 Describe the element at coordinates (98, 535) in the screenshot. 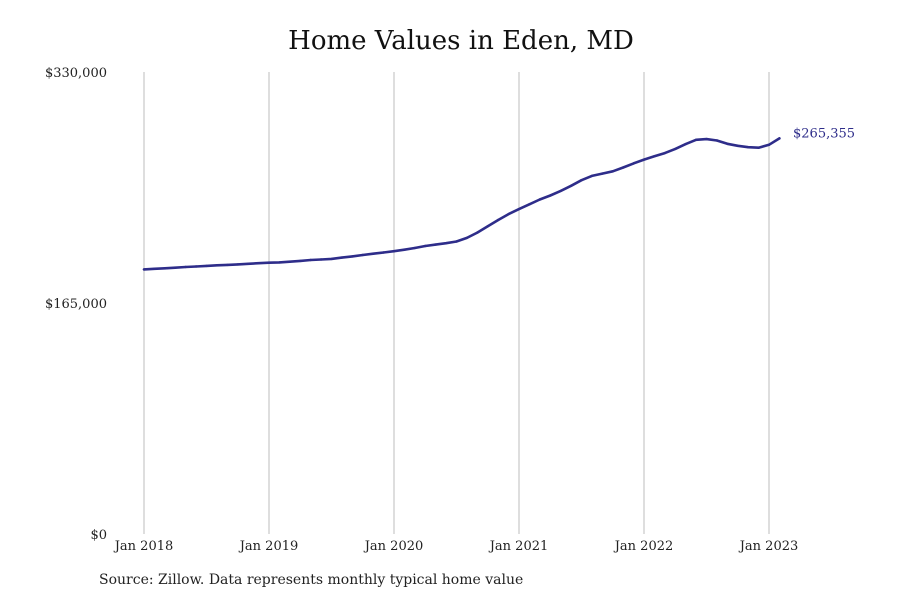

I see `y-tick-label: $0` at that location.